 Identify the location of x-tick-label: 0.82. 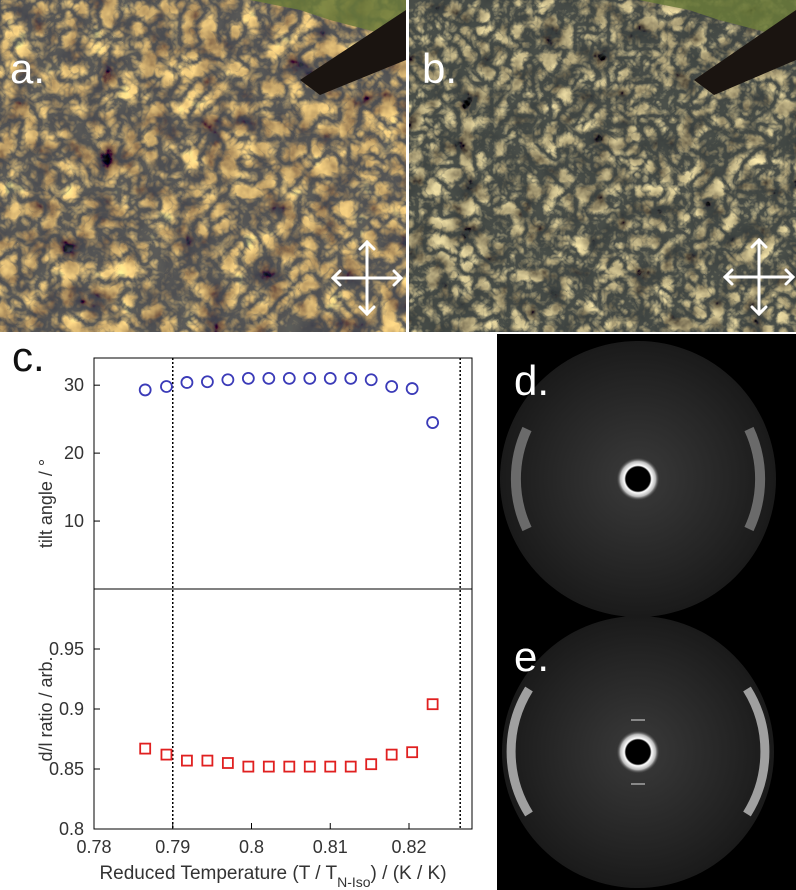
(408, 847).